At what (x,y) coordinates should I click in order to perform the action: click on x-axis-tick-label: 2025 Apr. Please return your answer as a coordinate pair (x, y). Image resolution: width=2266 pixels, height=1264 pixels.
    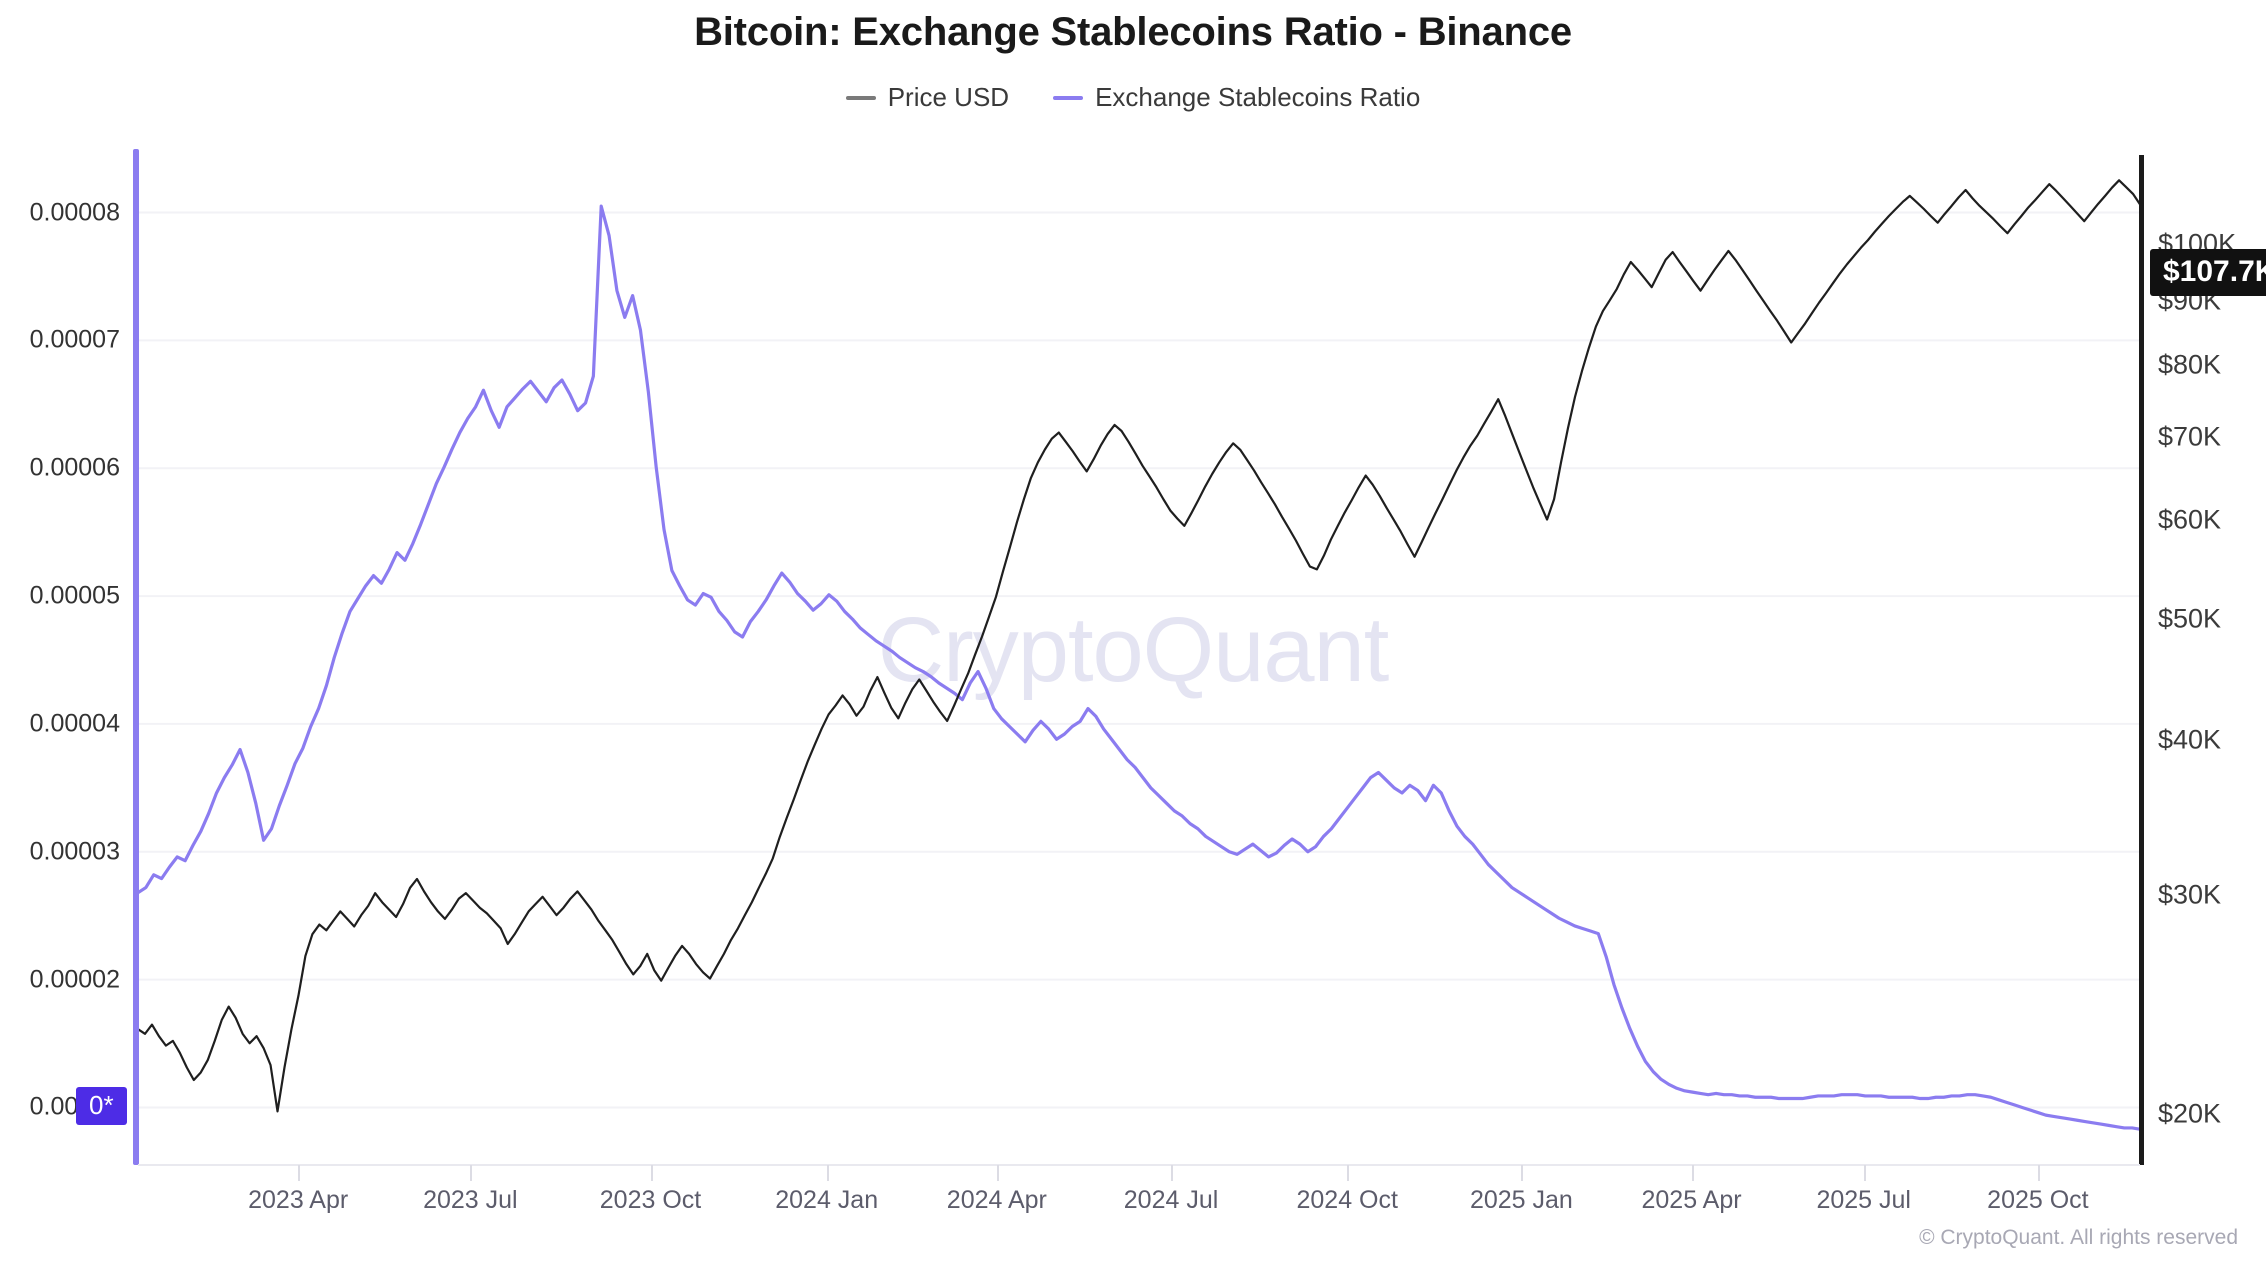
    Looking at the image, I should click on (1691, 1200).